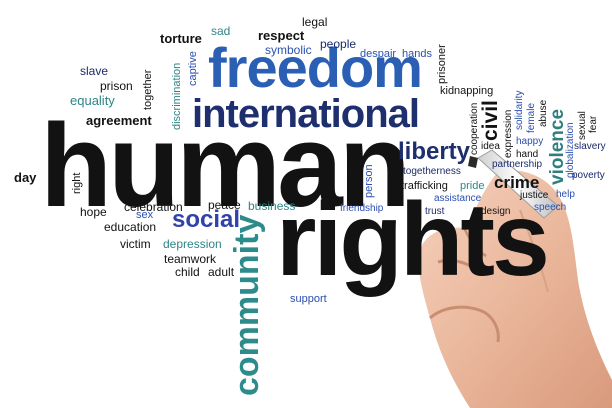  I want to click on word-partnership: partnership, so click(517, 164).